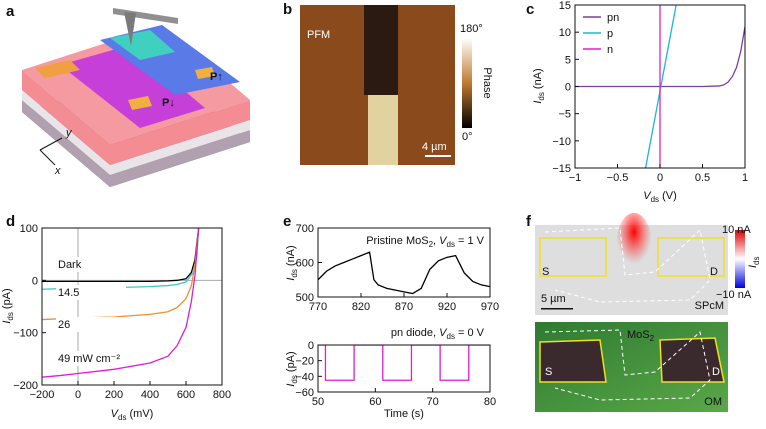 The width and height of the screenshot is (766, 429). What do you see at coordinates (304, 393) in the screenshot?
I see `y-tick-label: −60` at bounding box center [304, 393].